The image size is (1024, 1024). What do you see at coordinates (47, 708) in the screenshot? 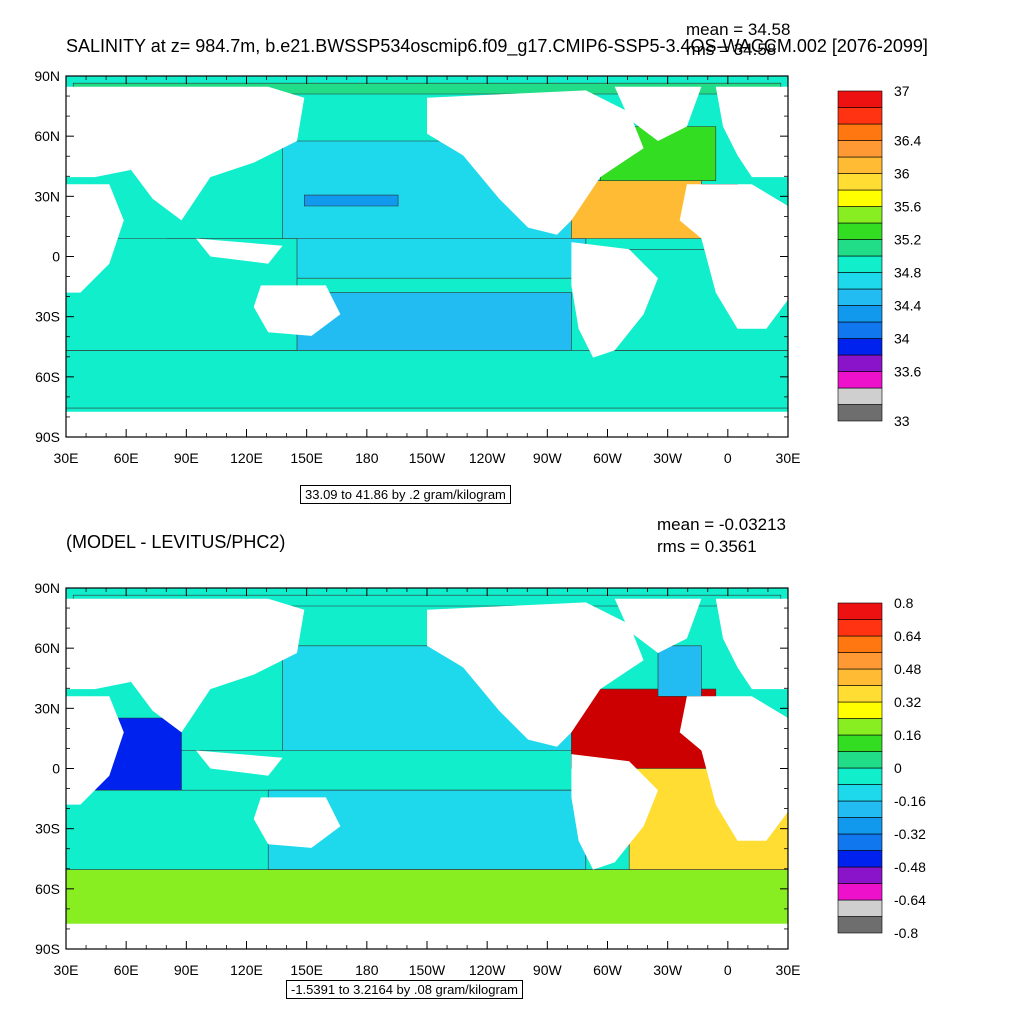
I see `y-tick-label: 30N` at bounding box center [47, 708].